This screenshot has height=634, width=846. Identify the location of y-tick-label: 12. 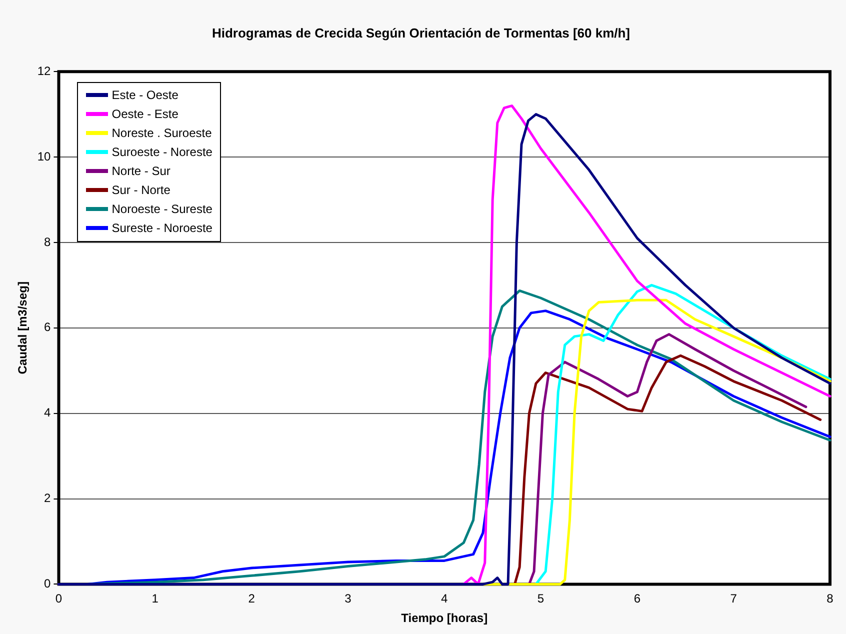
(44, 71).